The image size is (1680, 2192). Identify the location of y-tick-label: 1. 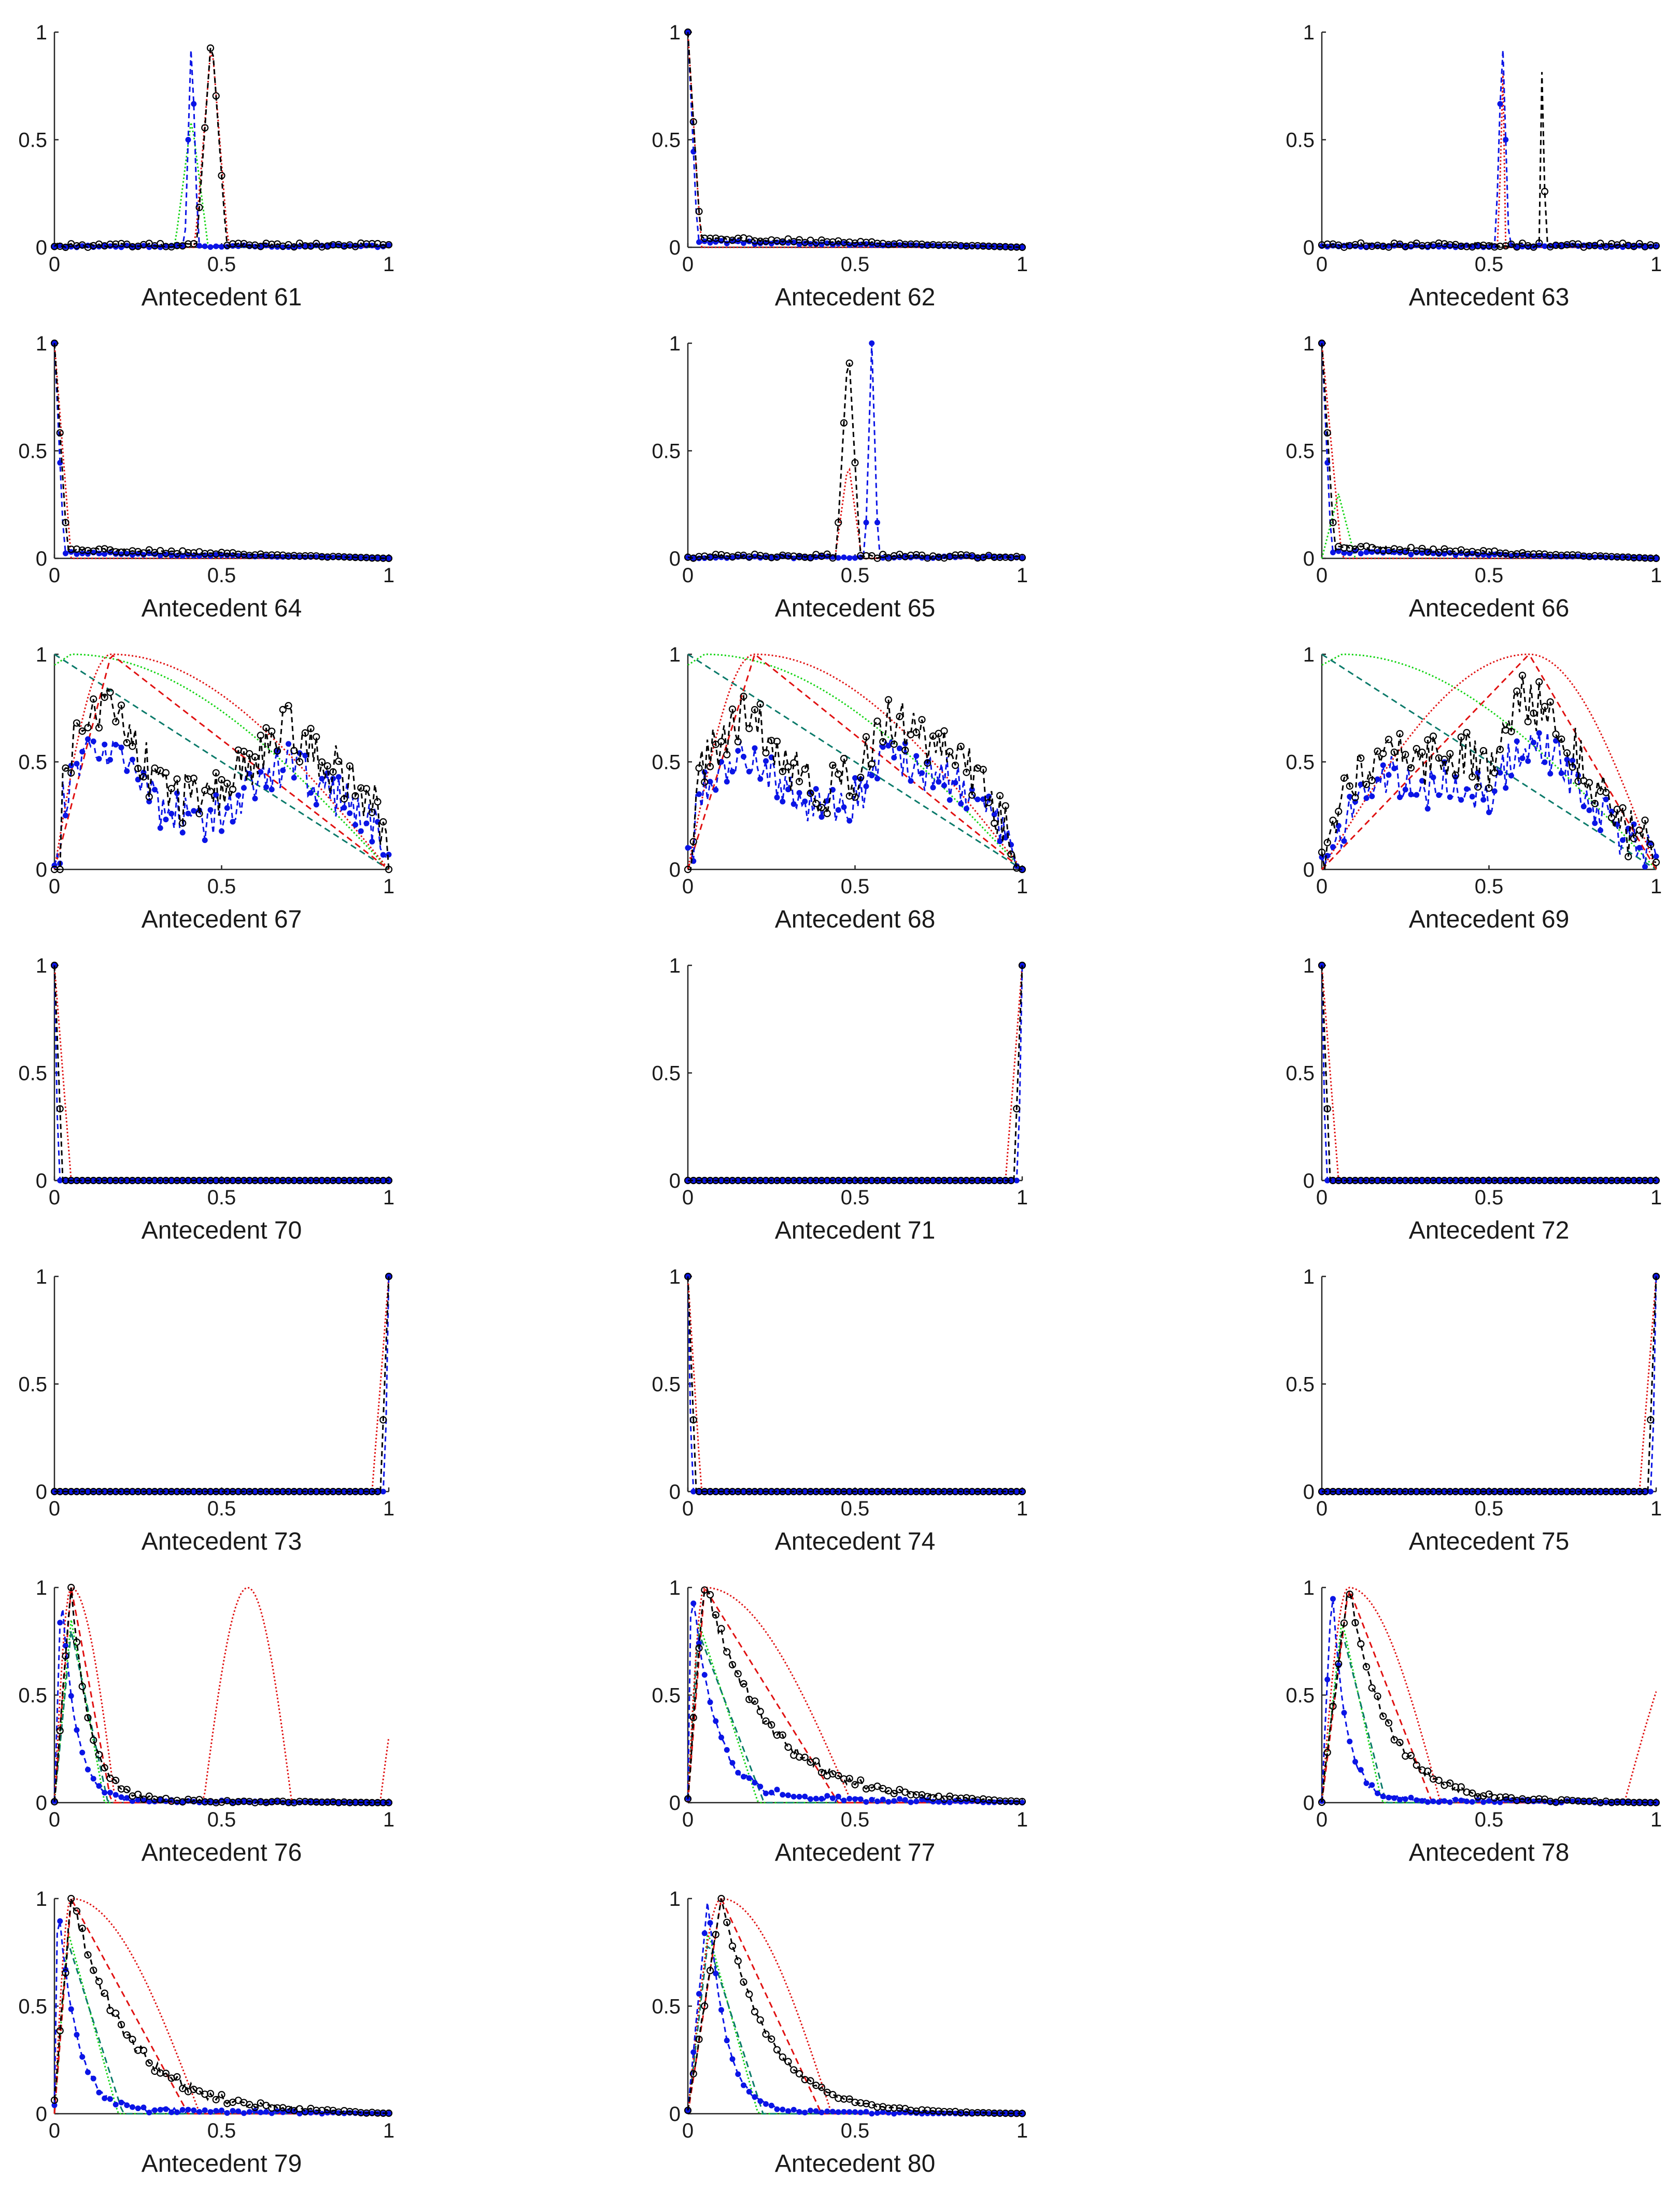
(42, 965).